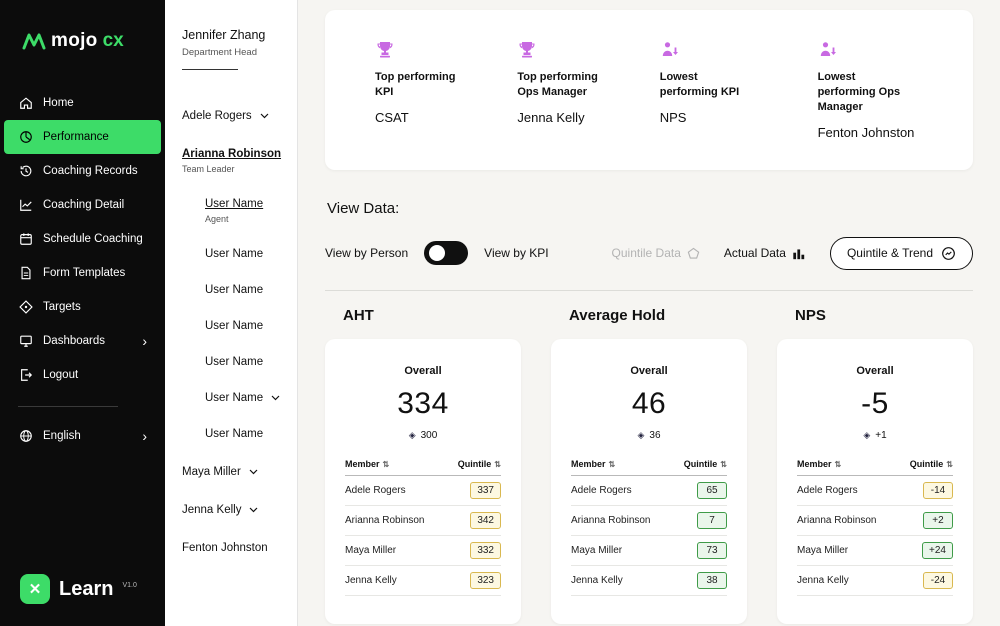 Image resolution: width=1000 pixels, height=626 pixels. I want to click on person-down-icon, so click(722, 51).